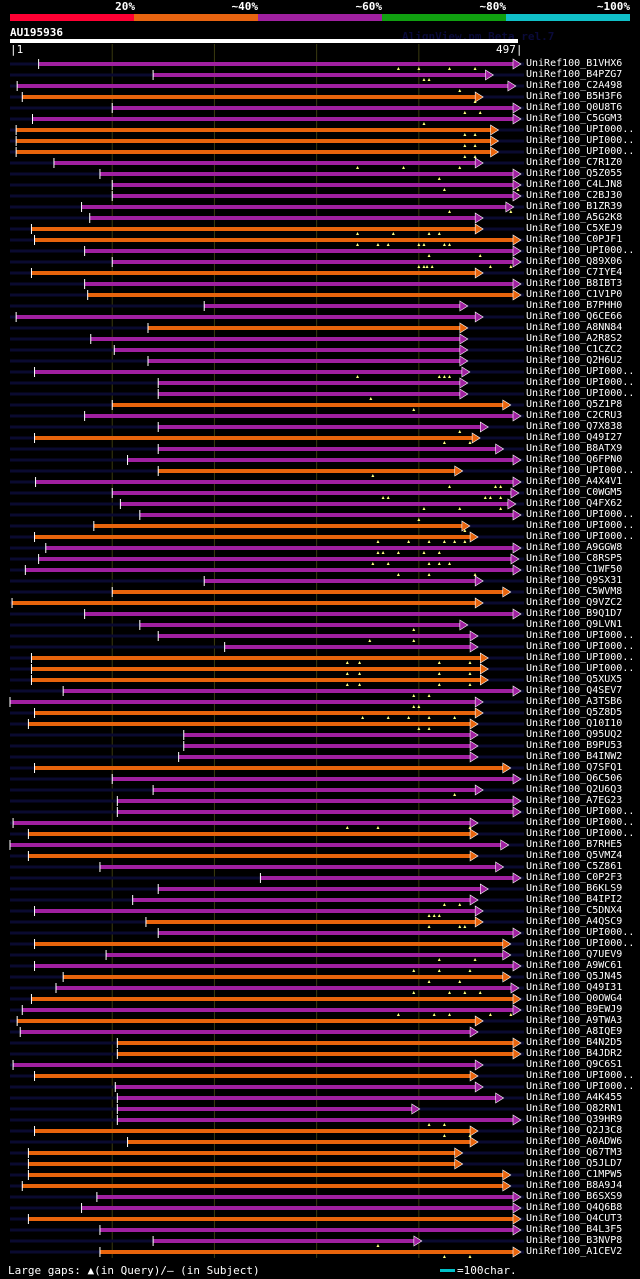 The width and height of the screenshot is (640, 1279). Describe the element at coordinates (574, 1240) in the screenshot. I see `hit-label: UniRef100_B3NVP8` at that location.